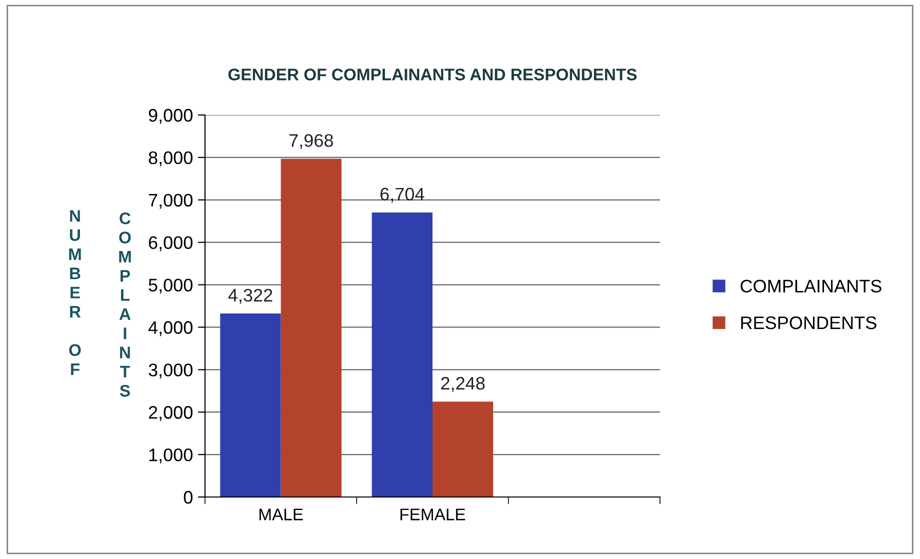 The width and height of the screenshot is (920, 559). I want to click on data-label: 7,968, so click(311, 142).